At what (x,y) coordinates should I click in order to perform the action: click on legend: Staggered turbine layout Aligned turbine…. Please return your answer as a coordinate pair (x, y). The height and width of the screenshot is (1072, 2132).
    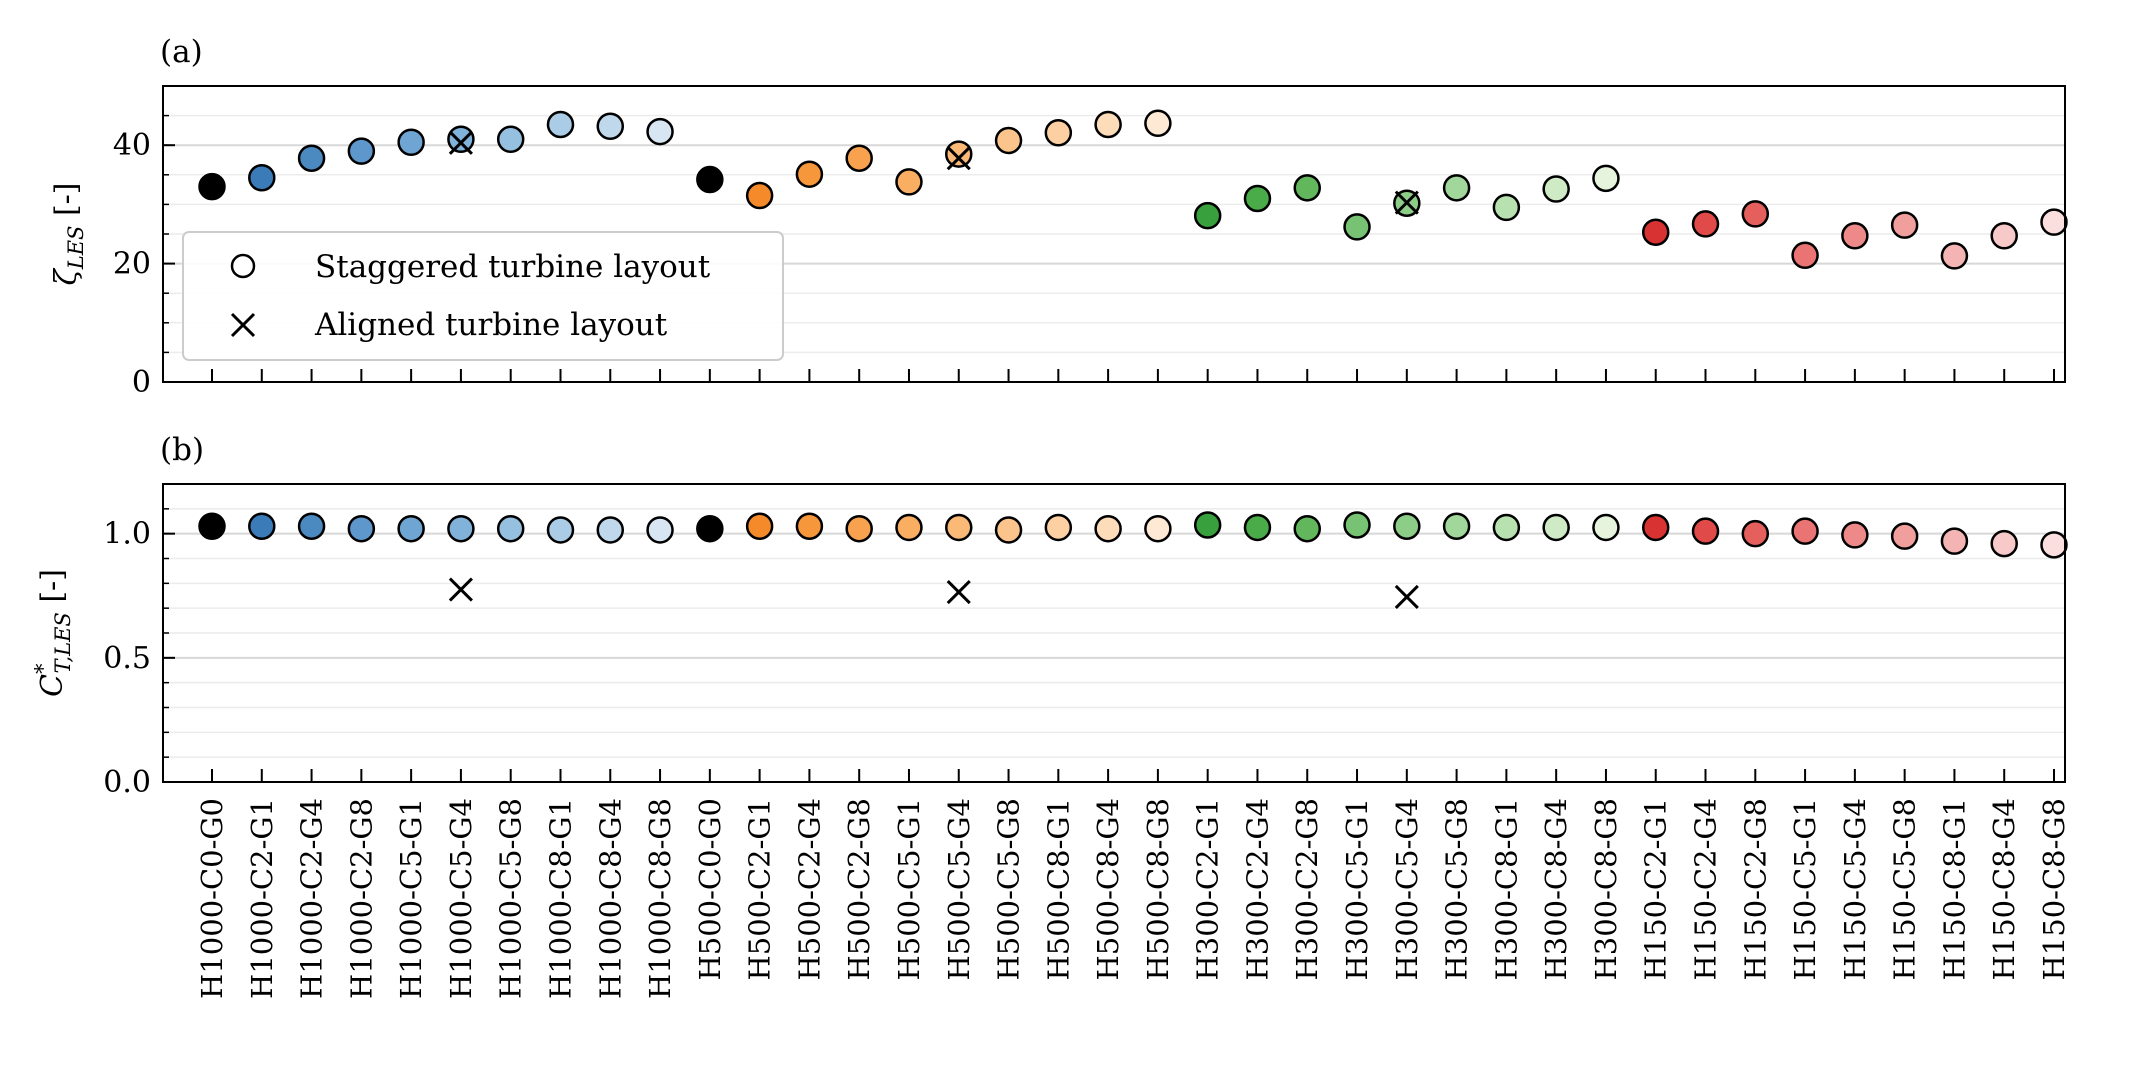
    Looking at the image, I should click on (483, 296).